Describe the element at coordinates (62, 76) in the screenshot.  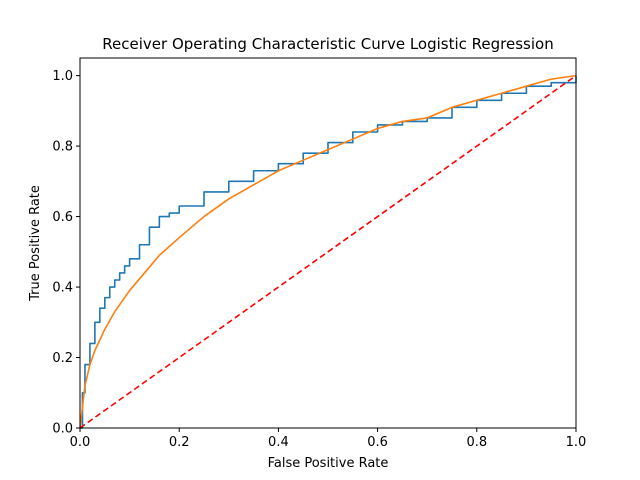
I see `y-tick-label: 1.0` at that location.